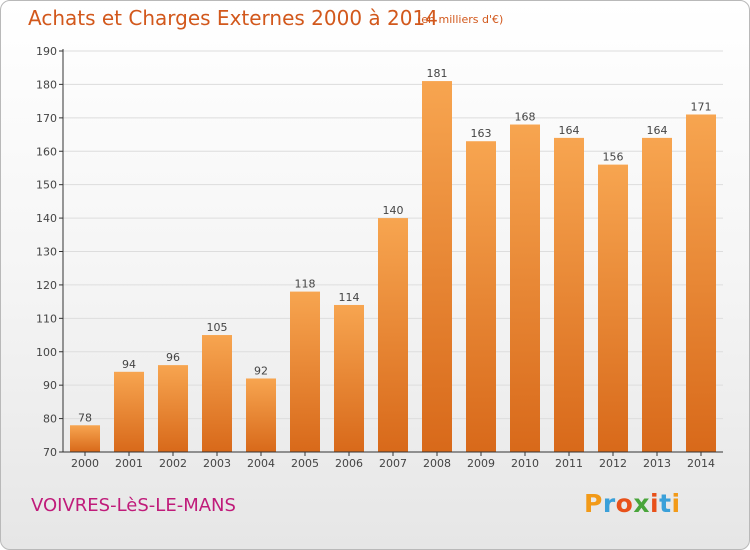 The height and width of the screenshot is (550, 750). Describe the element at coordinates (261, 370) in the screenshot. I see `value-label: 92` at that location.